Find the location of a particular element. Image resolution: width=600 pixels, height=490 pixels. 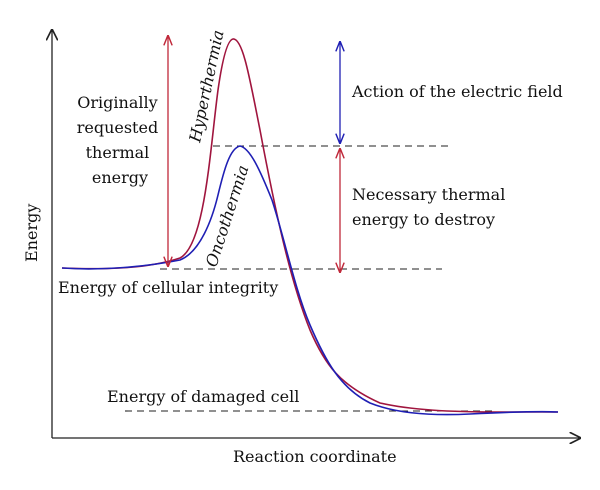

damaged-cell-label: Energy of damaged cell is located at coordinates (203, 396).